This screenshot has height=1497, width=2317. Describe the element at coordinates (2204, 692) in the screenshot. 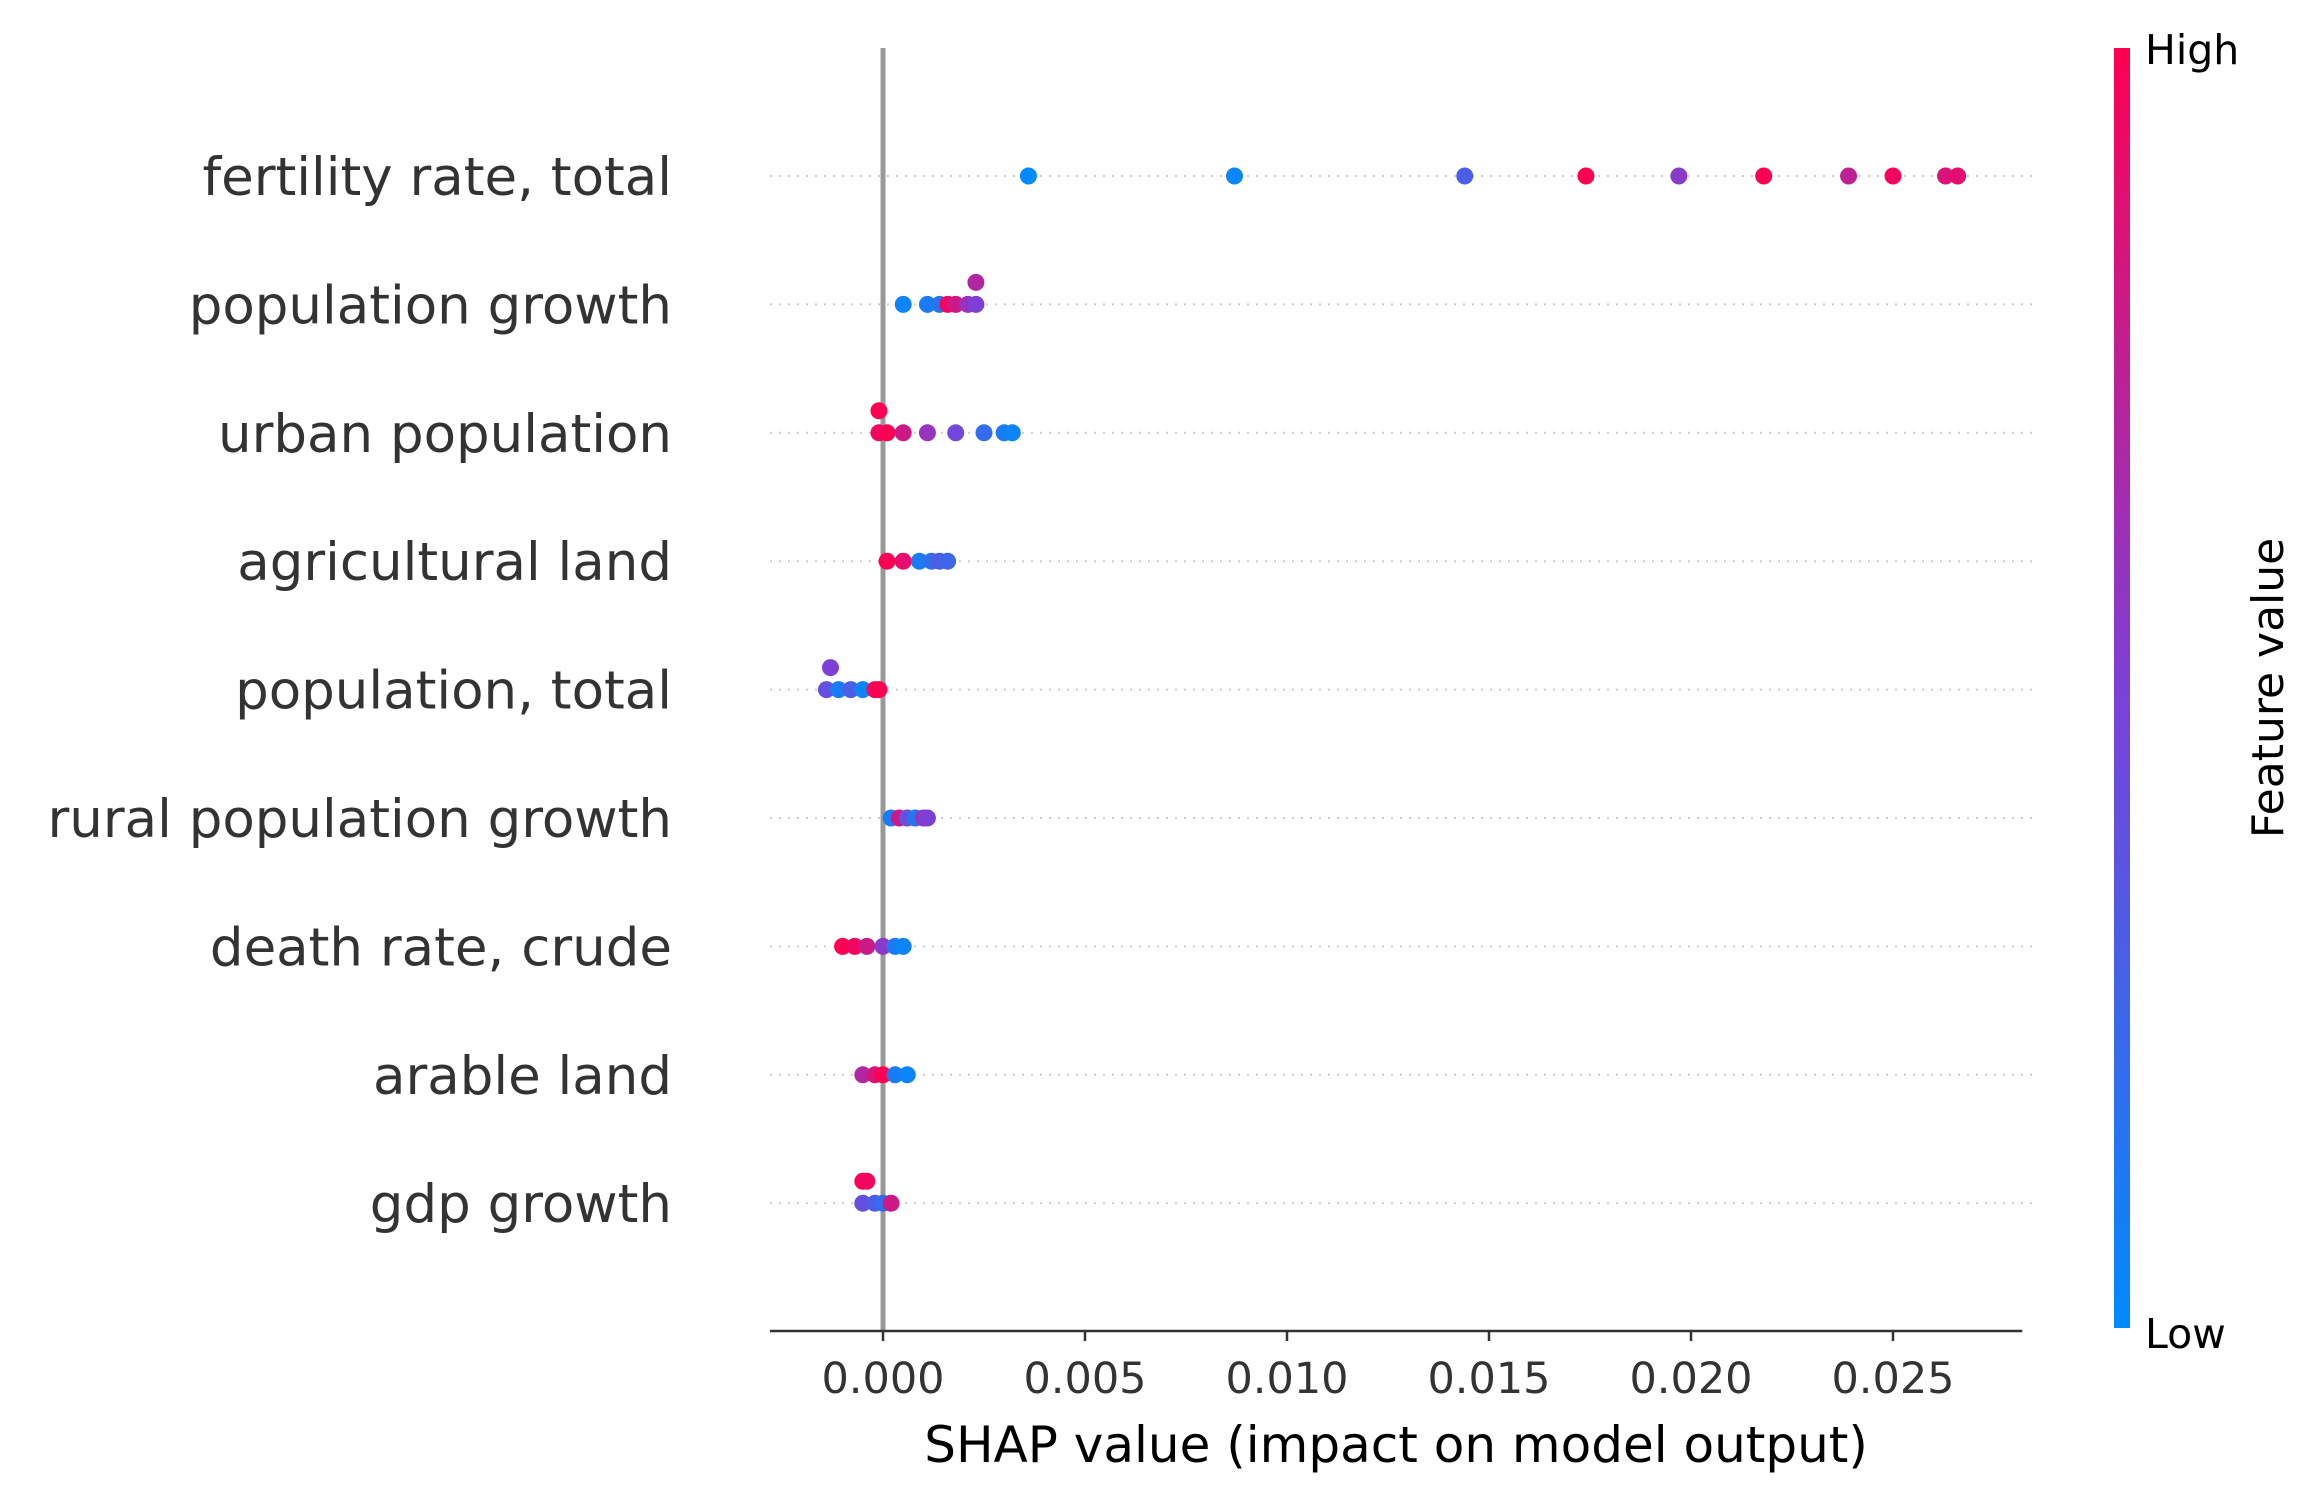

I see `colorbar: High Low Feature value` at that location.